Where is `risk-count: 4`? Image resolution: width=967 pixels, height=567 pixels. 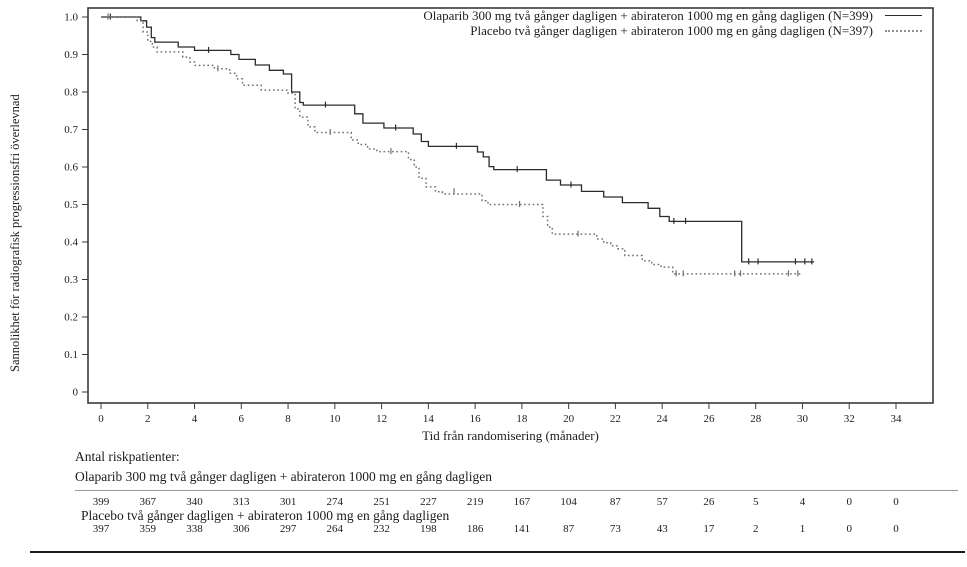 risk-count: 4 is located at coordinates (802, 502).